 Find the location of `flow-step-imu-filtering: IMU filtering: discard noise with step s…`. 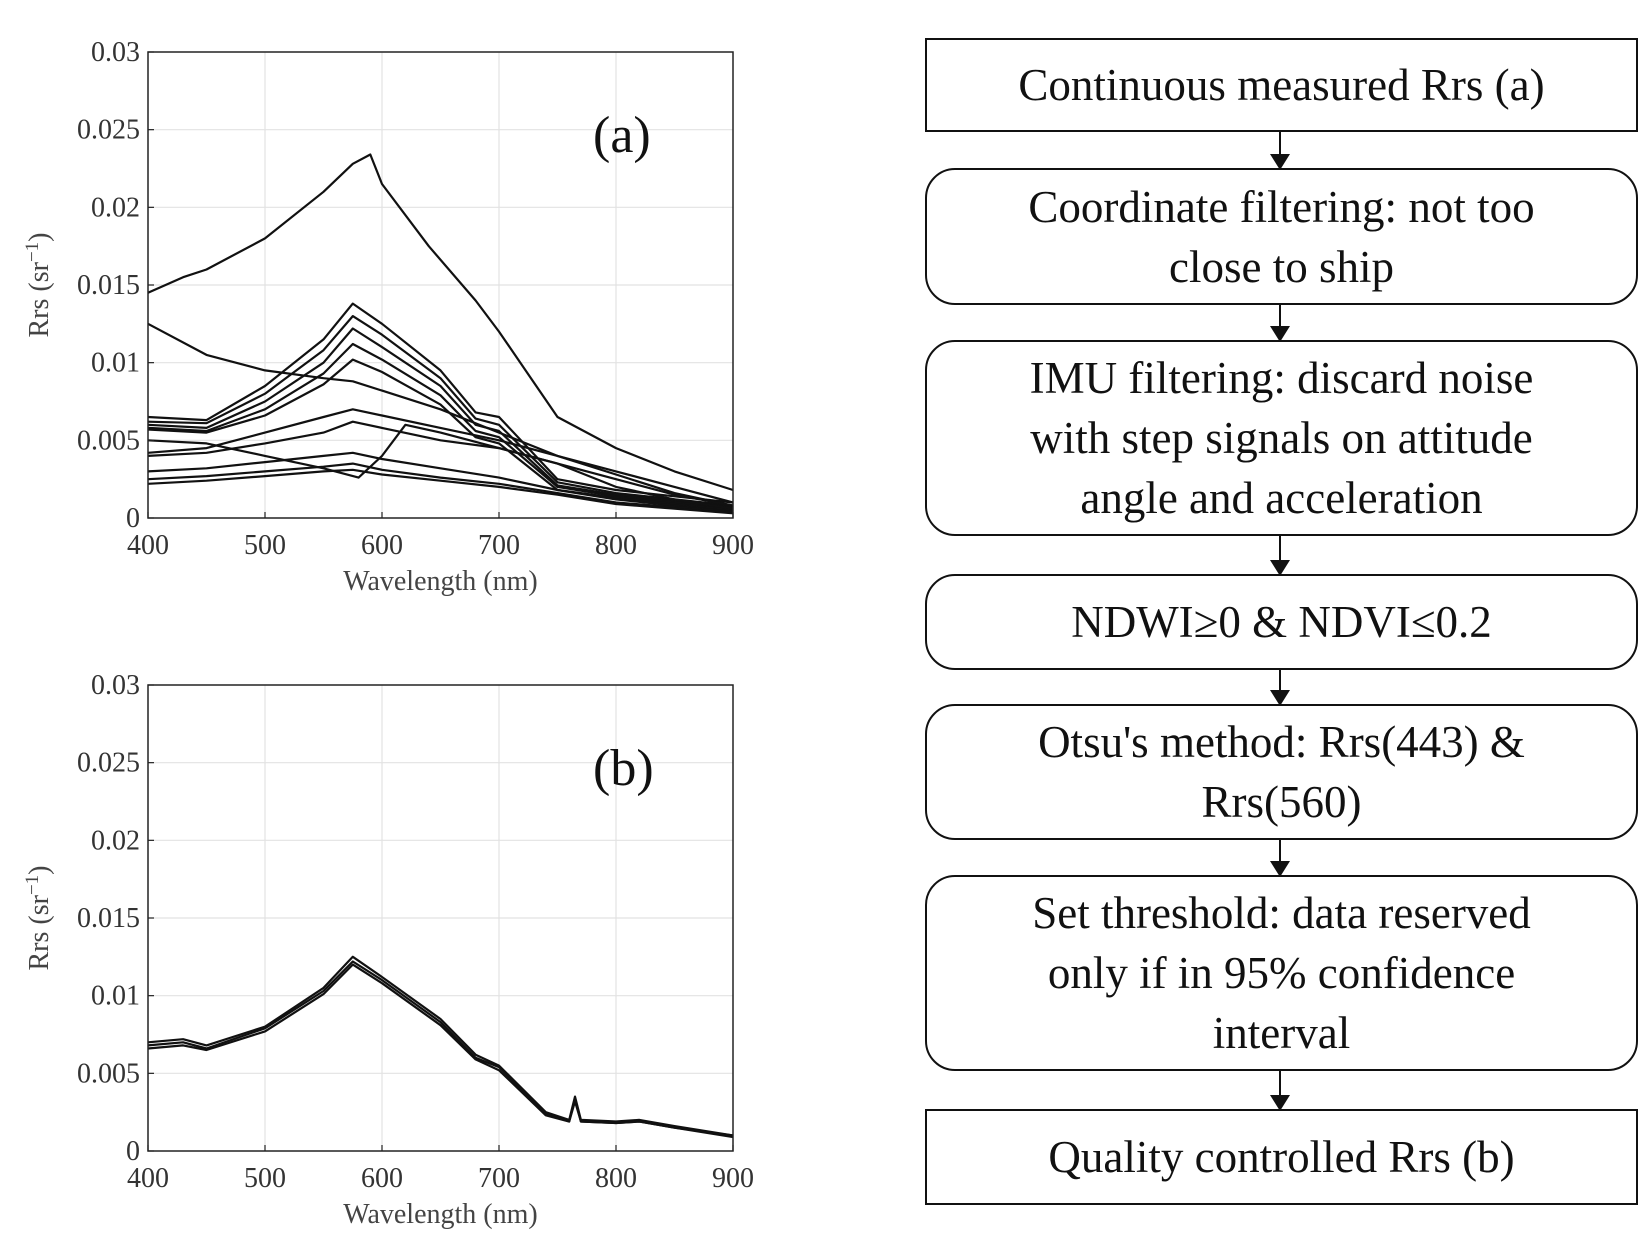

flow-step-imu-filtering: IMU filtering: discard noise with step s… is located at coordinates (1281, 438).